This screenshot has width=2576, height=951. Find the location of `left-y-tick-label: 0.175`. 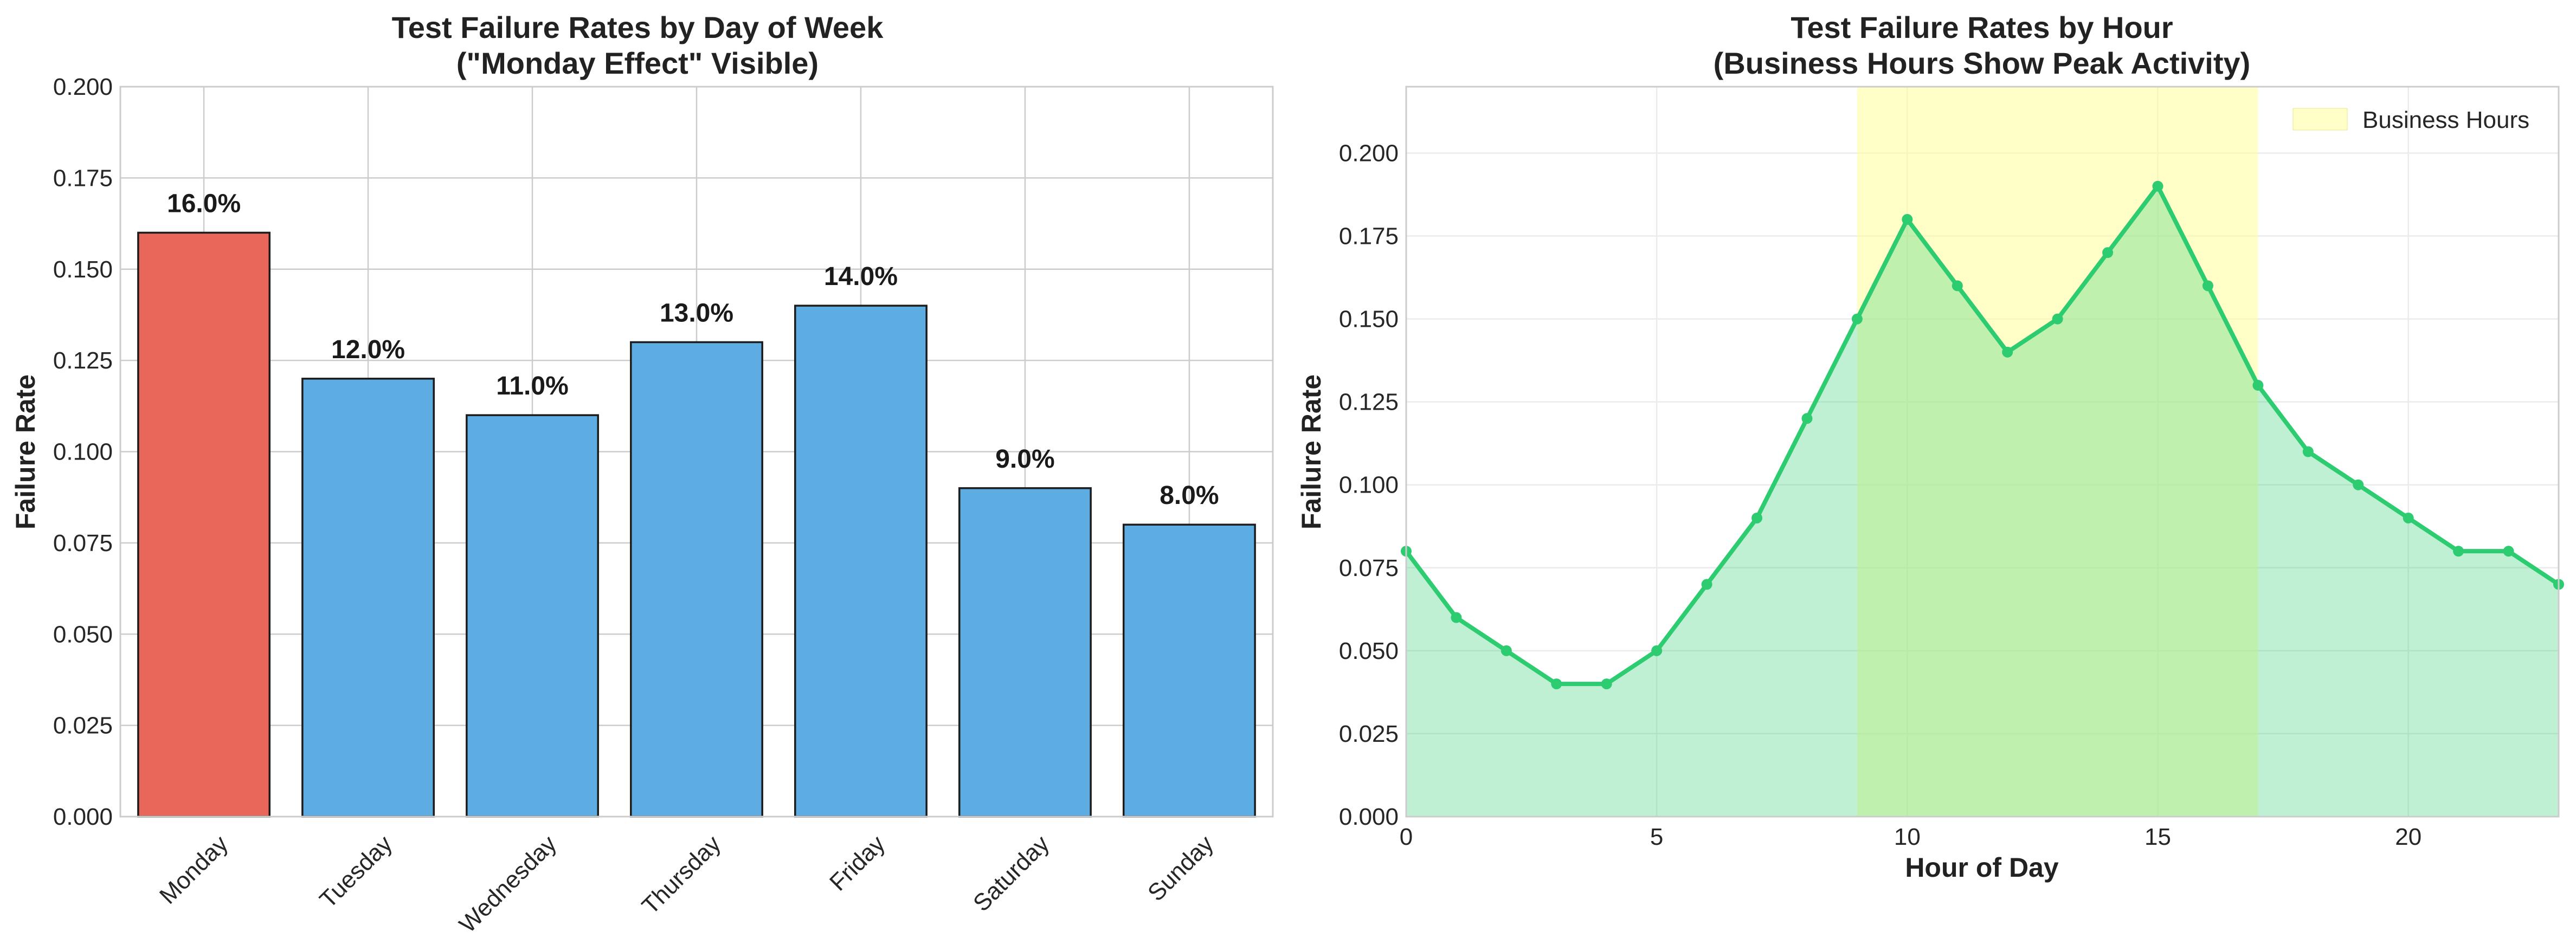

left-y-tick-label: 0.175 is located at coordinates (83, 178).